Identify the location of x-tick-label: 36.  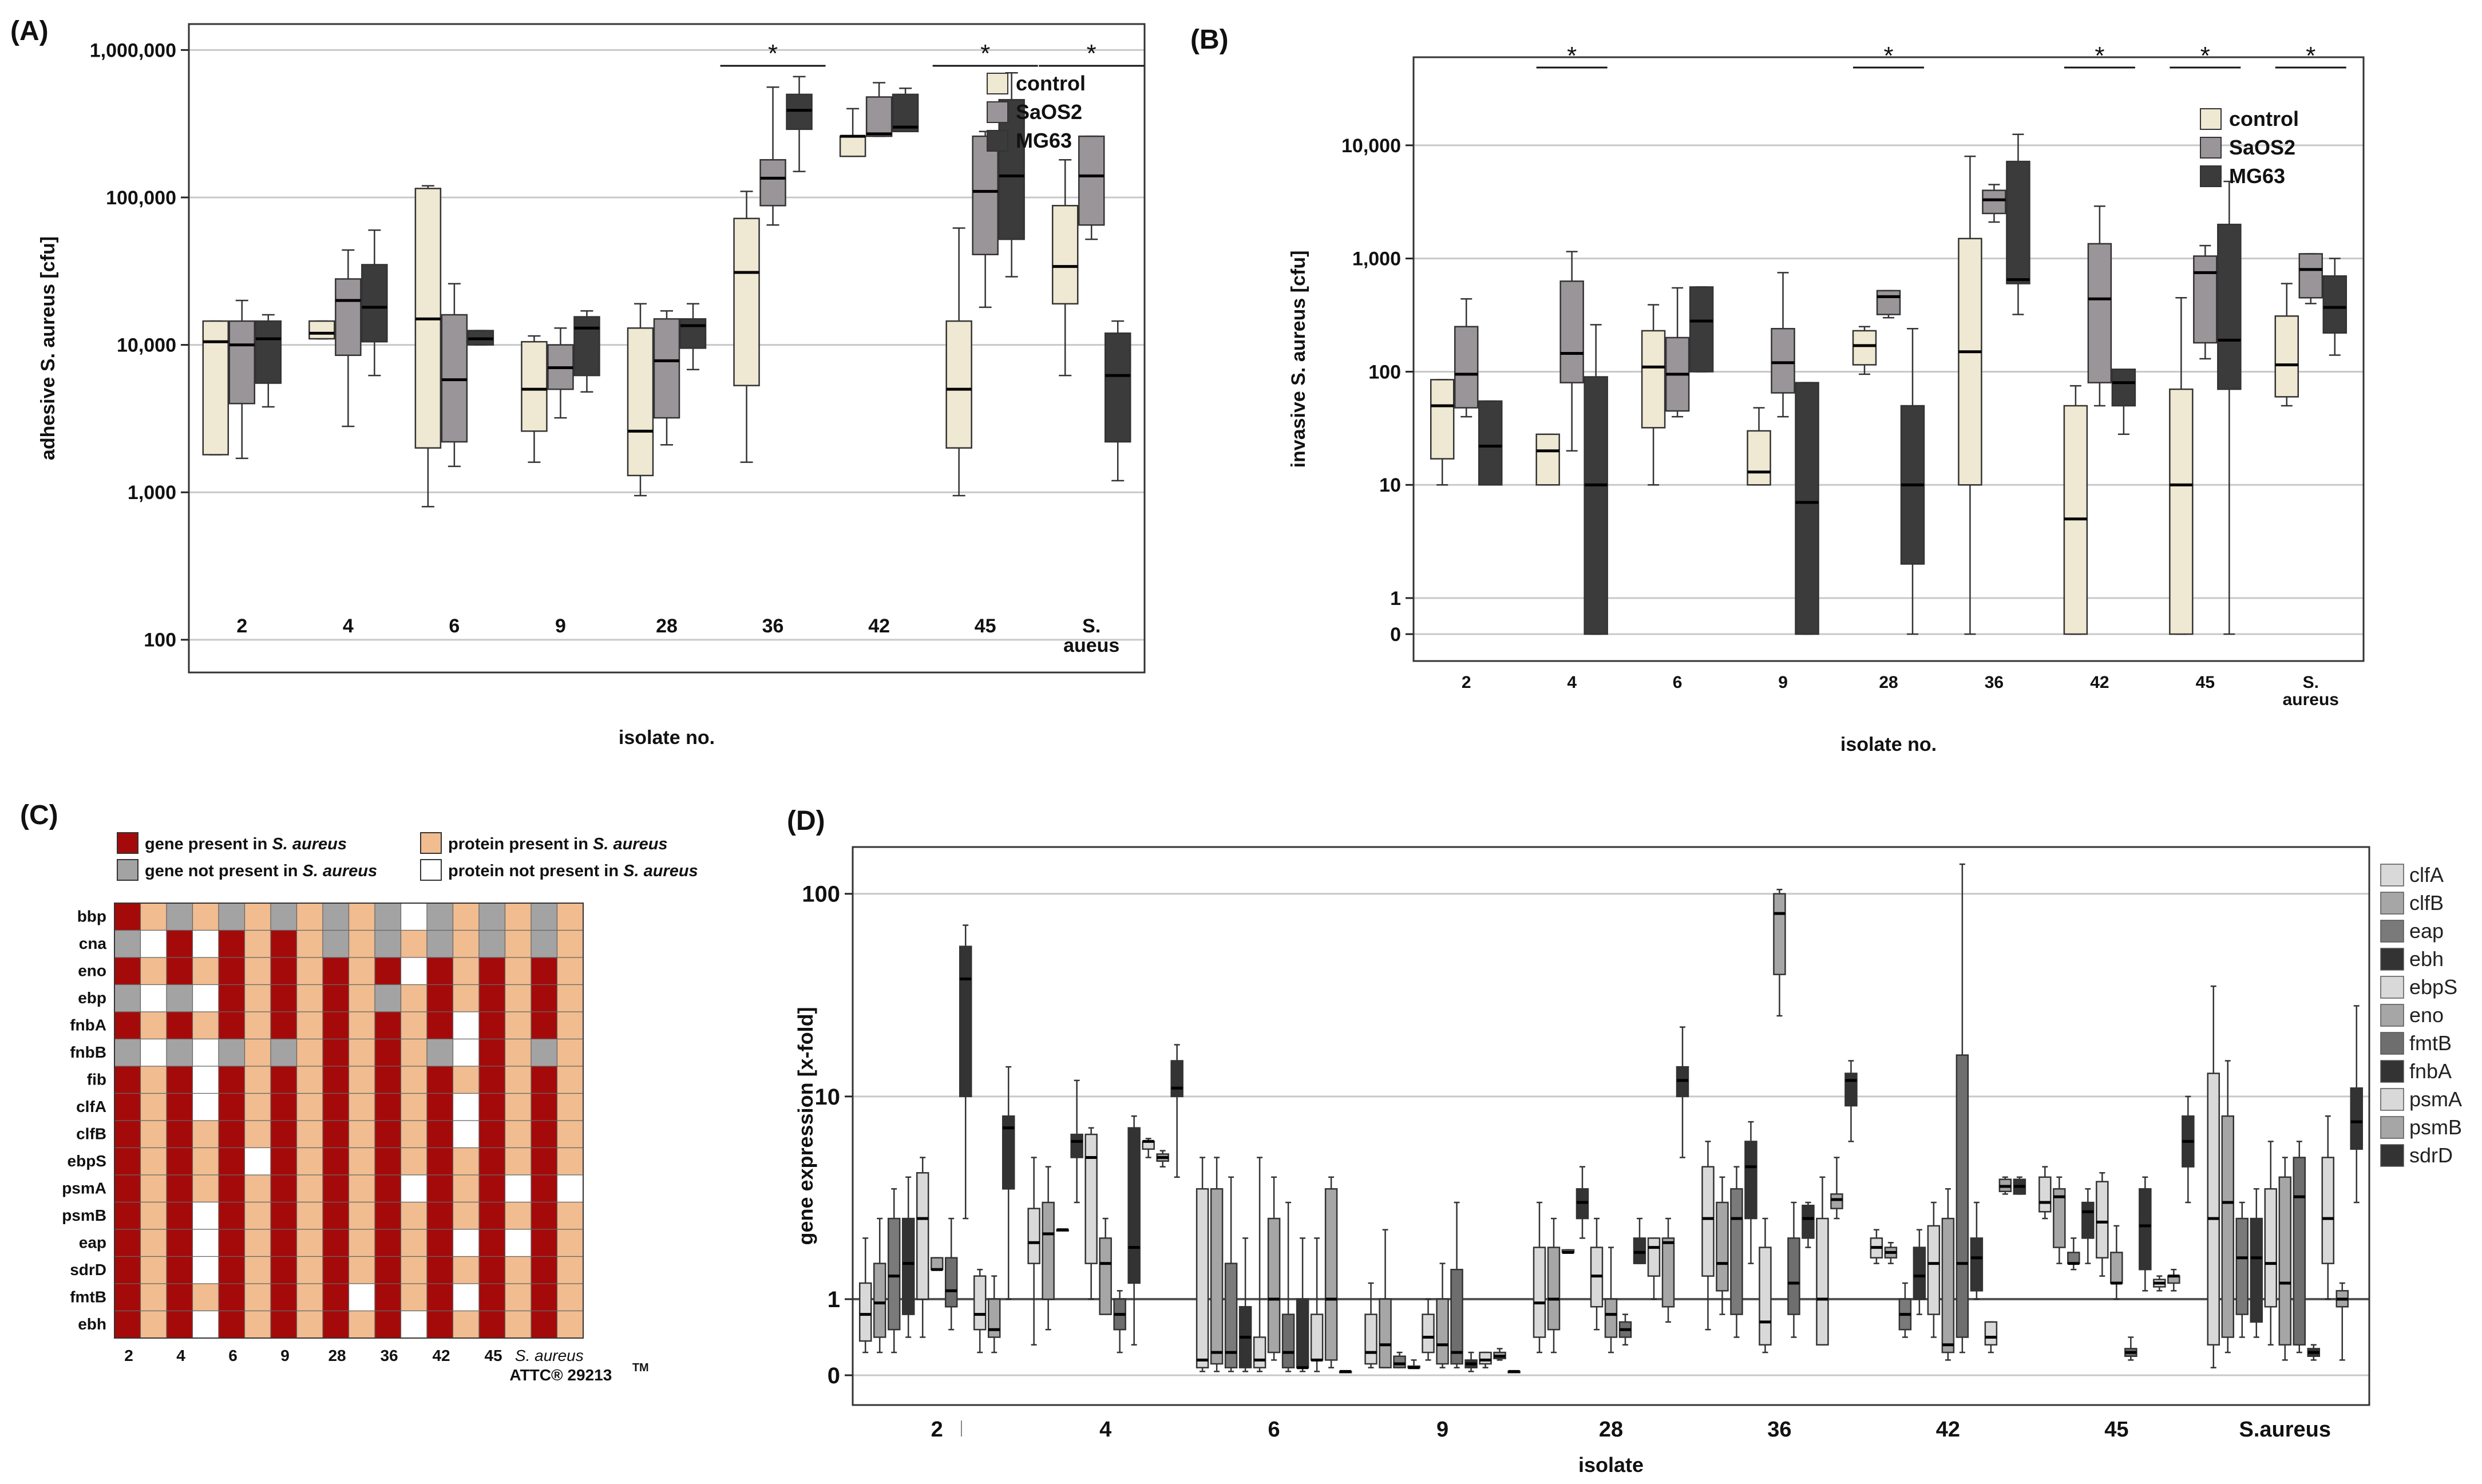
(1779, 1430).